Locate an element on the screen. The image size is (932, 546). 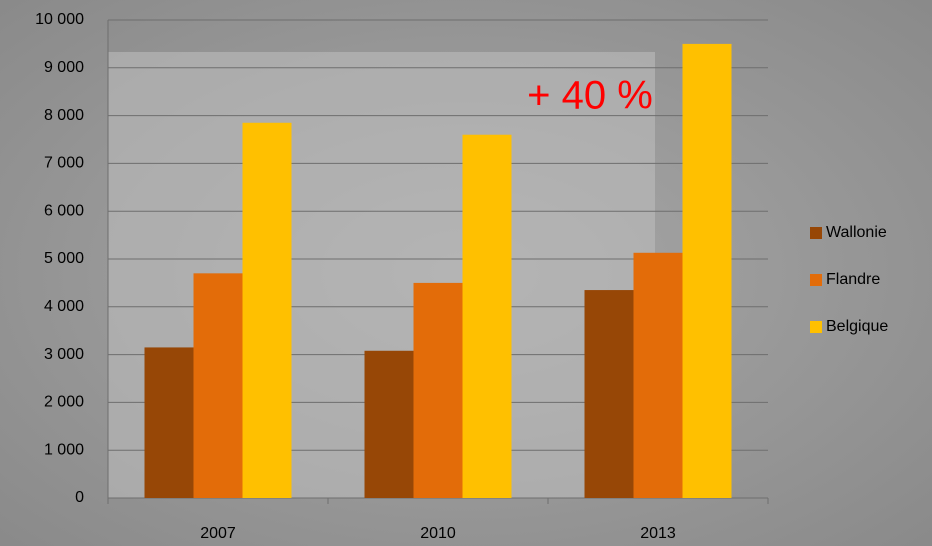
x-tick-label: 2013 is located at coordinates (658, 533).